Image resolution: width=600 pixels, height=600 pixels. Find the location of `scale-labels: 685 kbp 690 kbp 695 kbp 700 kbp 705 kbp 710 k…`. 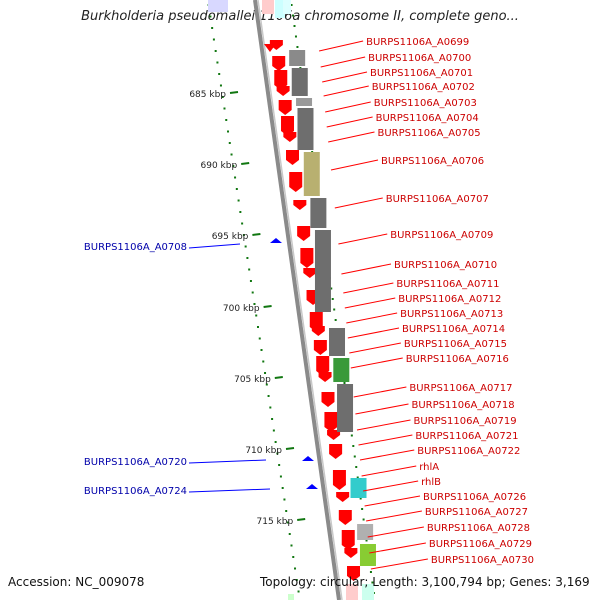

scale-labels: 685 kbp 690 kbp 695 kbp 700 kbp 705 kbp 710 k… is located at coordinates (247, 308).